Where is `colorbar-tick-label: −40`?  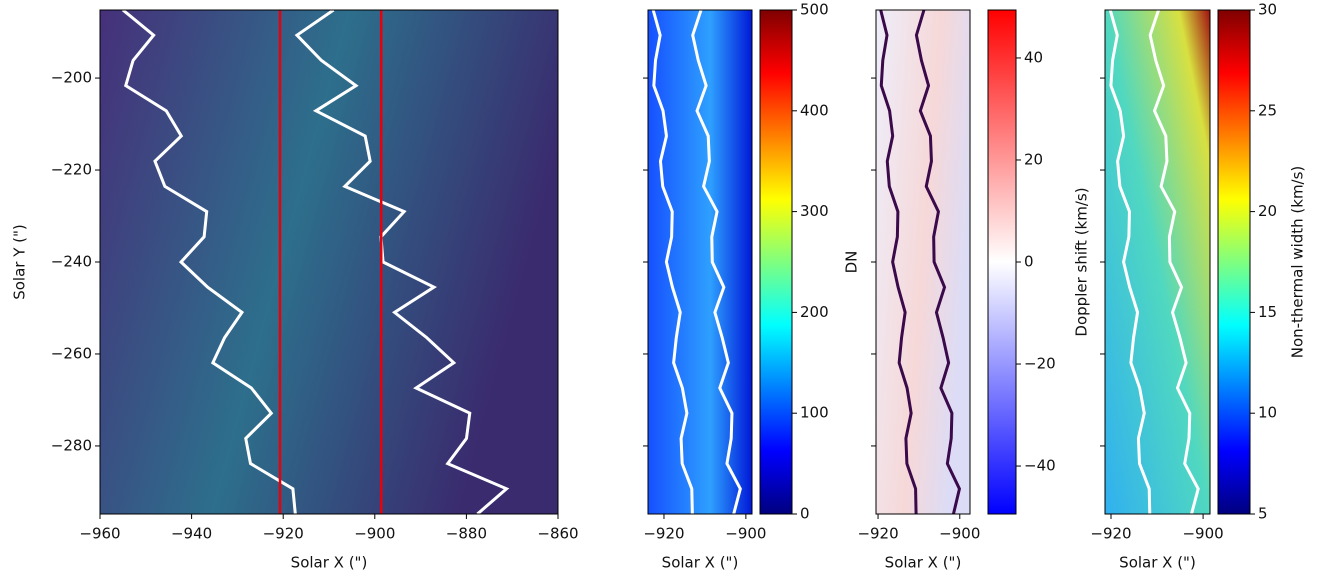 colorbar-tick-label: −40 is located at coordinates (1040, 466).